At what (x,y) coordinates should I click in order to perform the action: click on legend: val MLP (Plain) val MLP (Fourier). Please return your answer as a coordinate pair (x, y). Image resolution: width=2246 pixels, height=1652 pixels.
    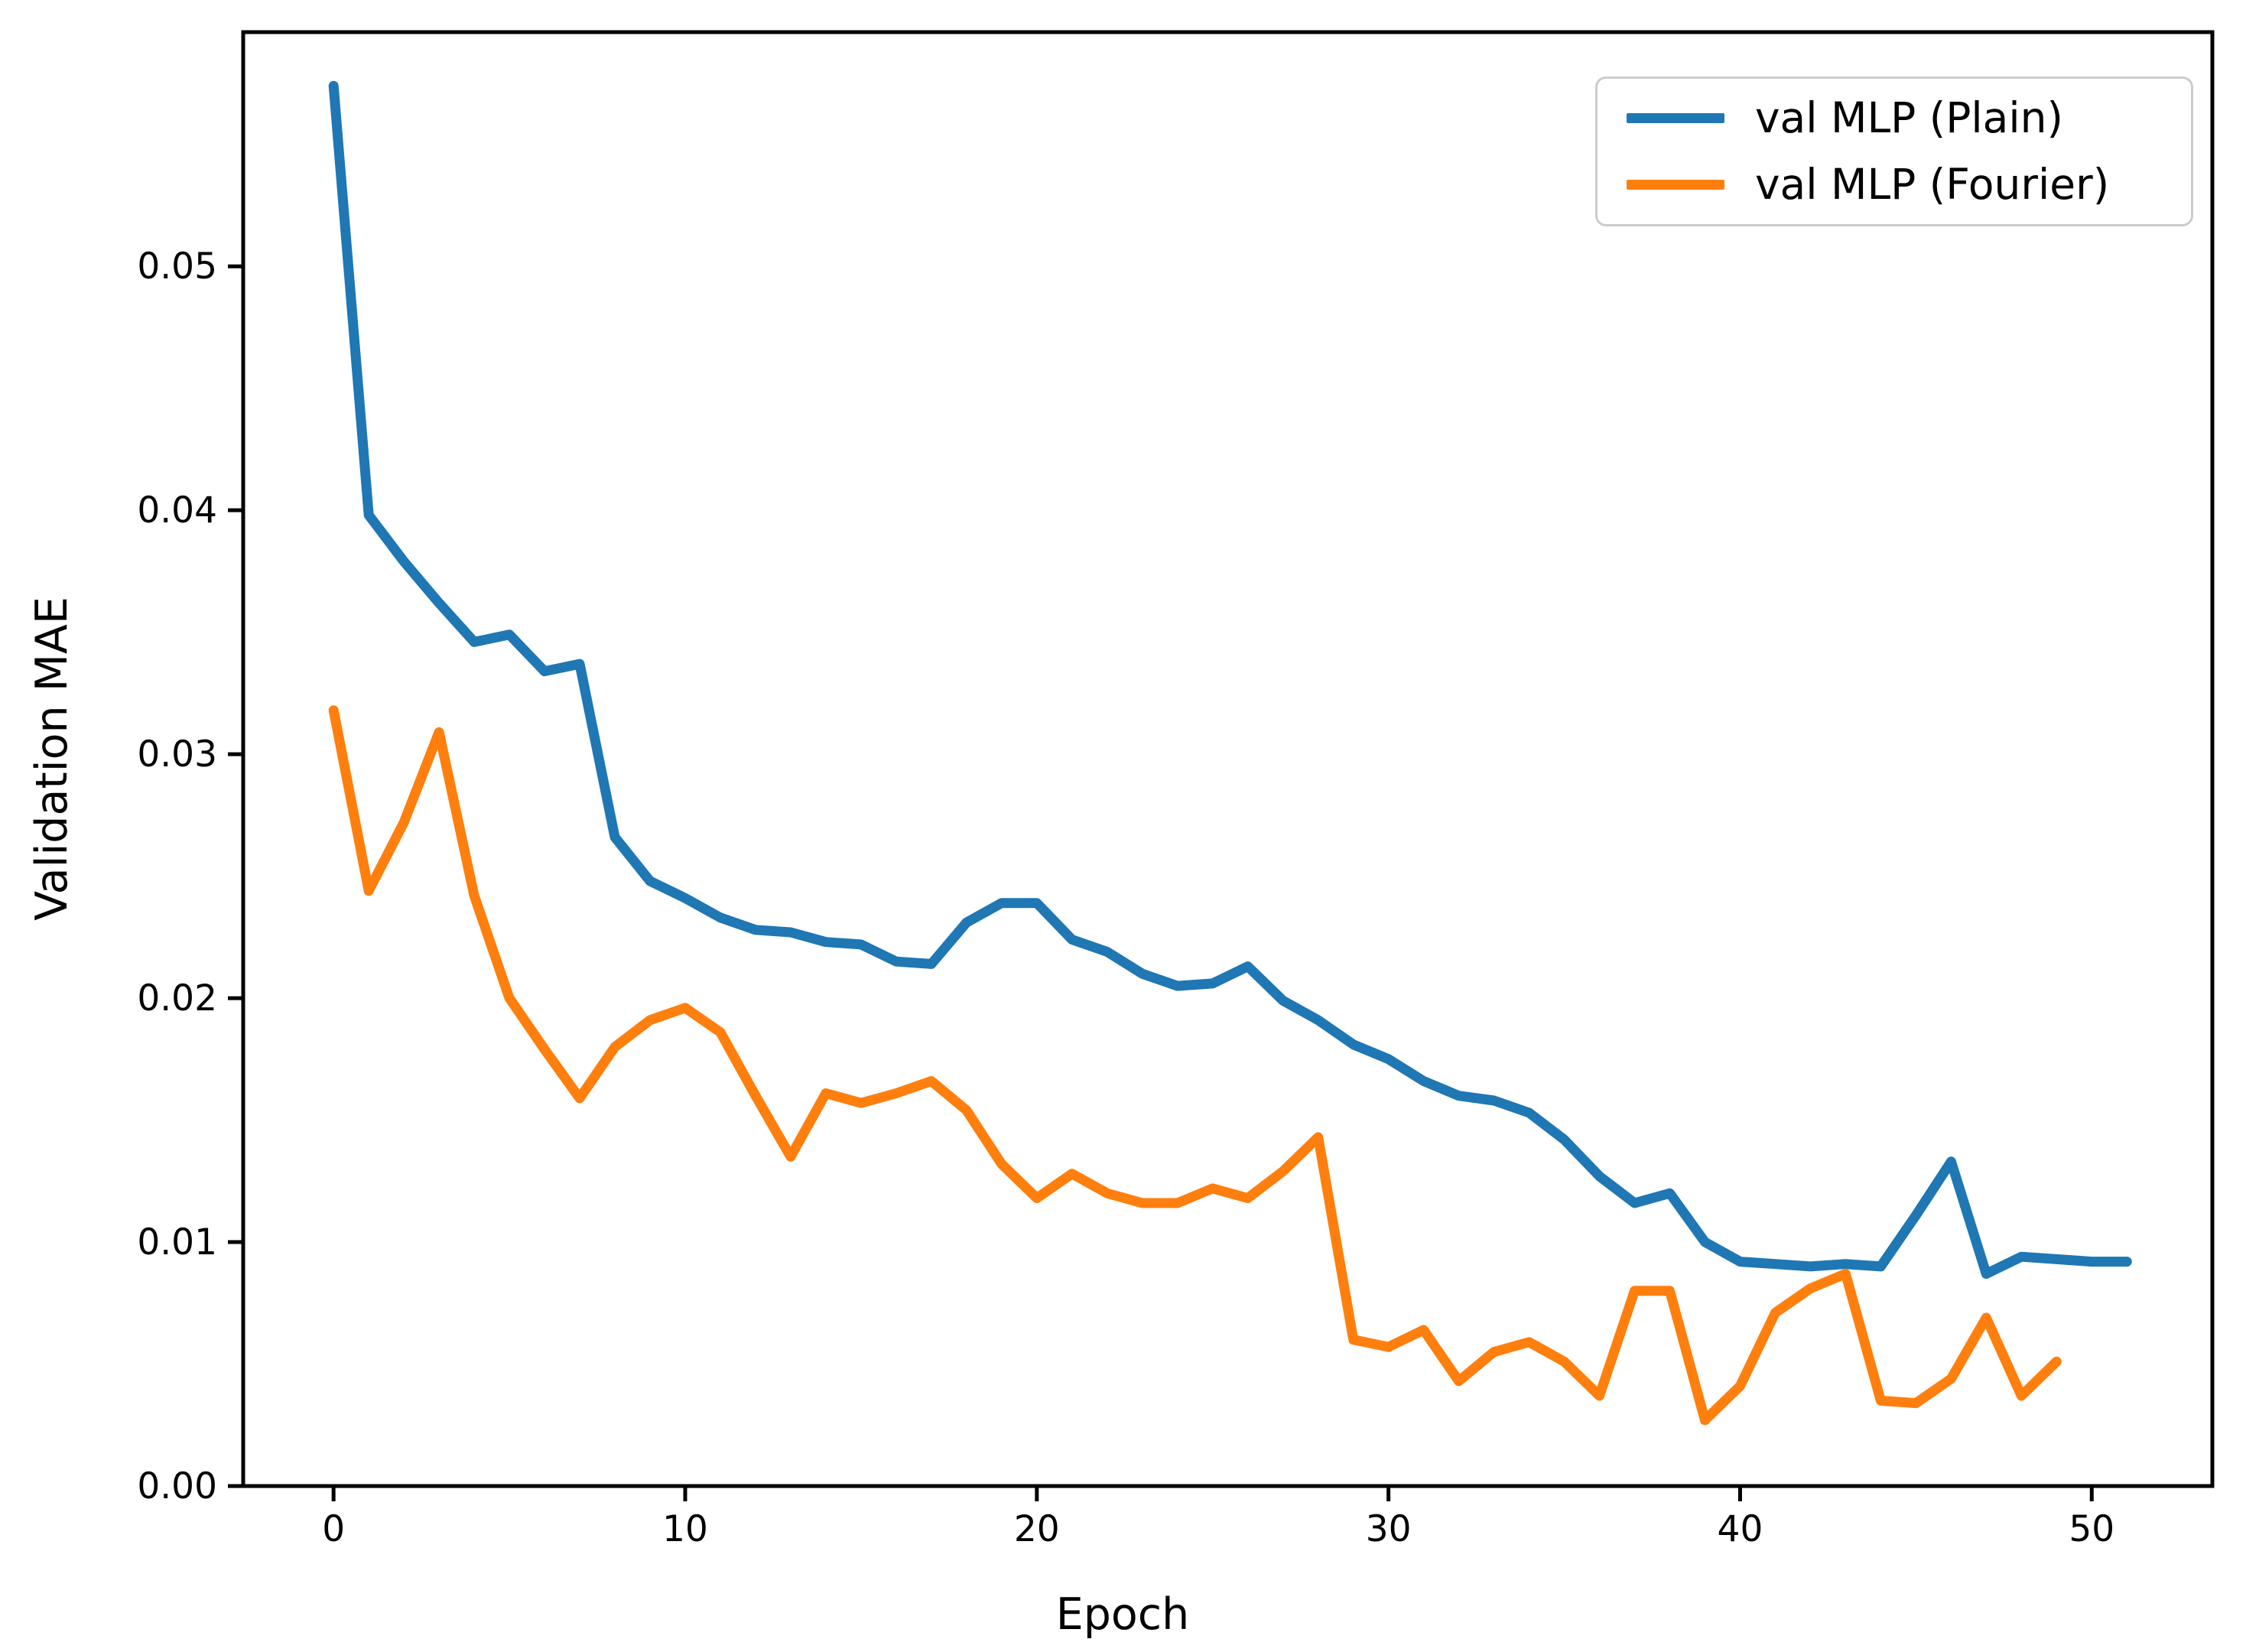
    Looking at the image, I should click on (1894, 151).